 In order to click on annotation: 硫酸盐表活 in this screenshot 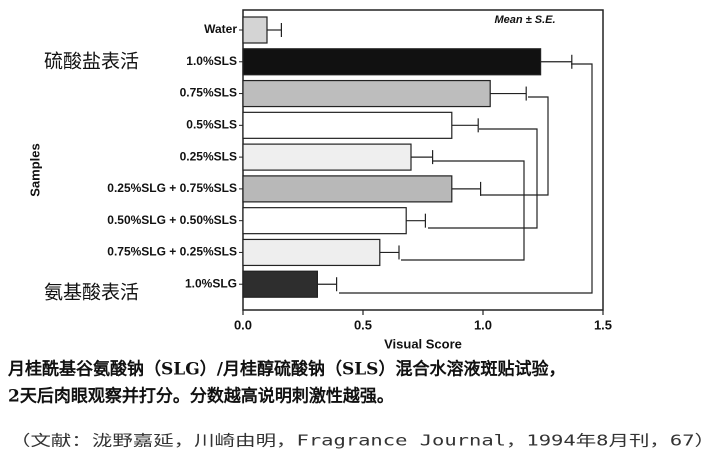, I will do `click(91, 62)`.